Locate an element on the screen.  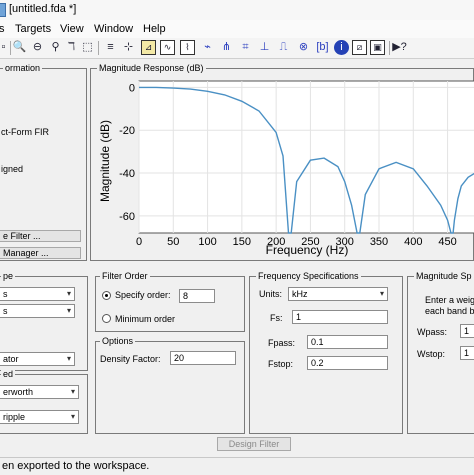
panel-title: ormation is located at coordinates (23, 68).